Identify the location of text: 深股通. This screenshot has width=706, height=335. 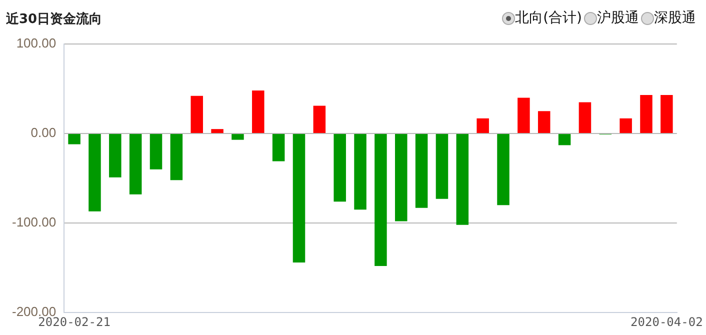
(675, 18).